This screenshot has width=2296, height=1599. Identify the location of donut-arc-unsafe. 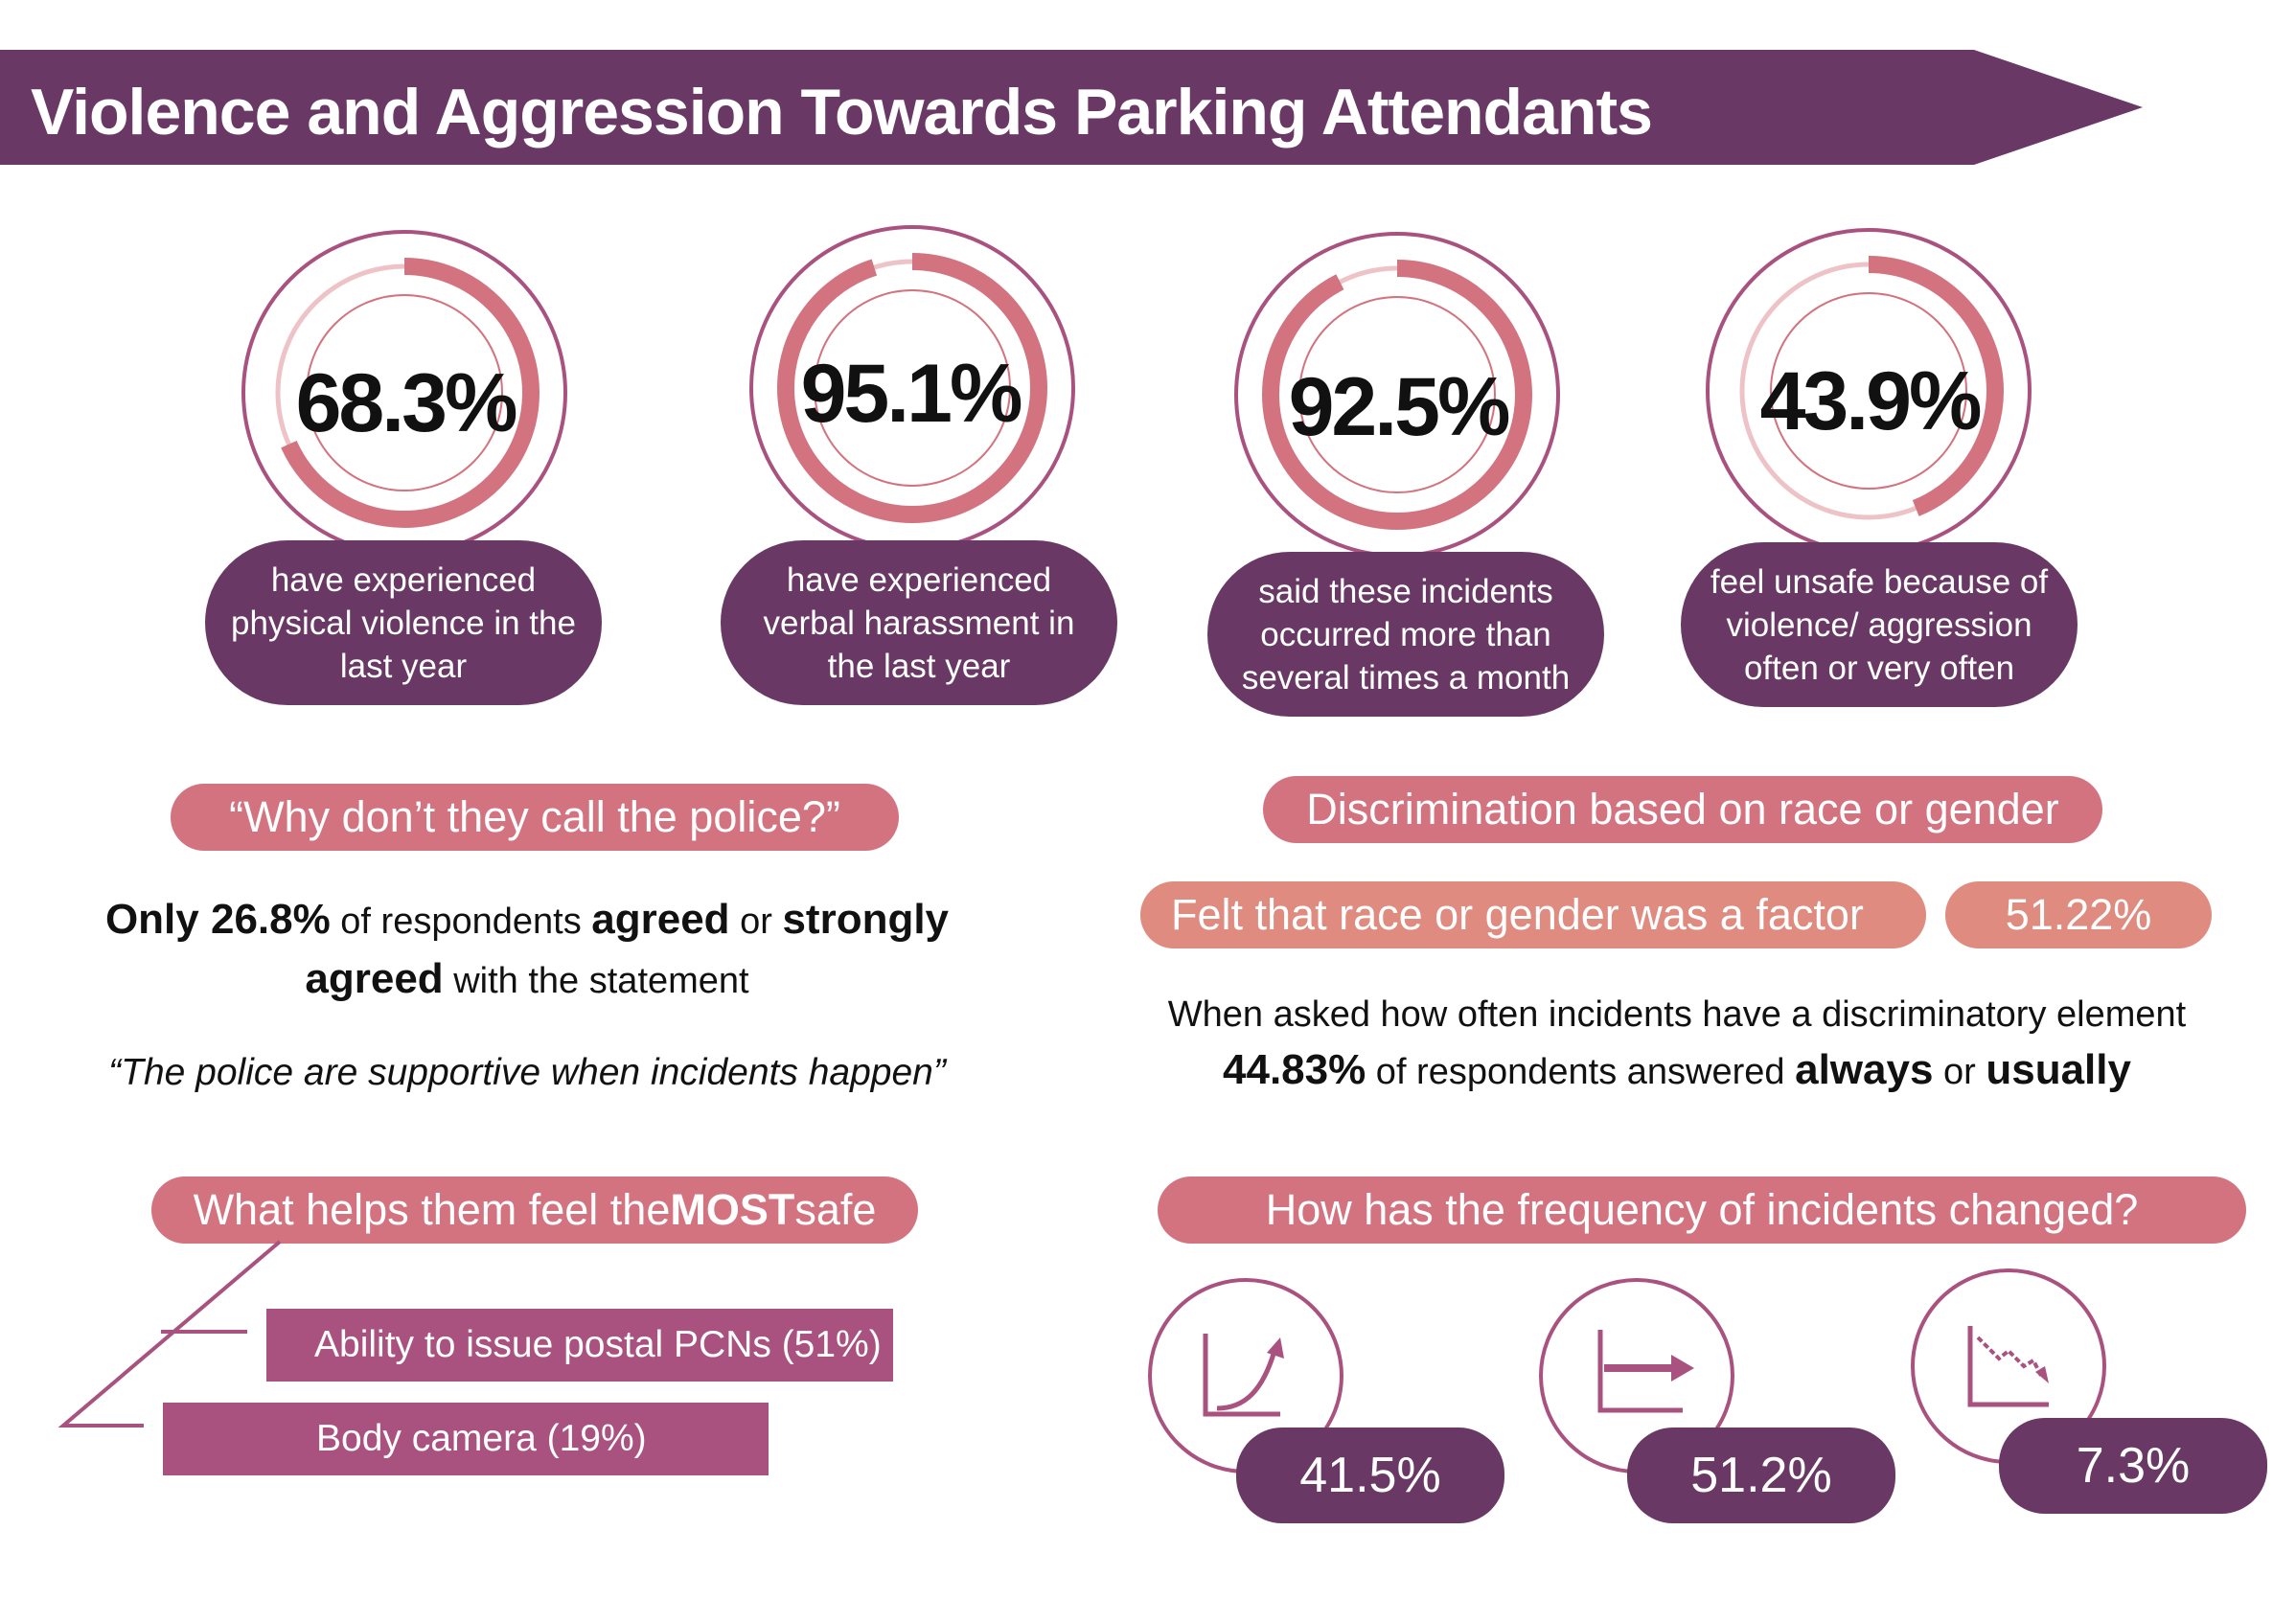
(1868, 391).